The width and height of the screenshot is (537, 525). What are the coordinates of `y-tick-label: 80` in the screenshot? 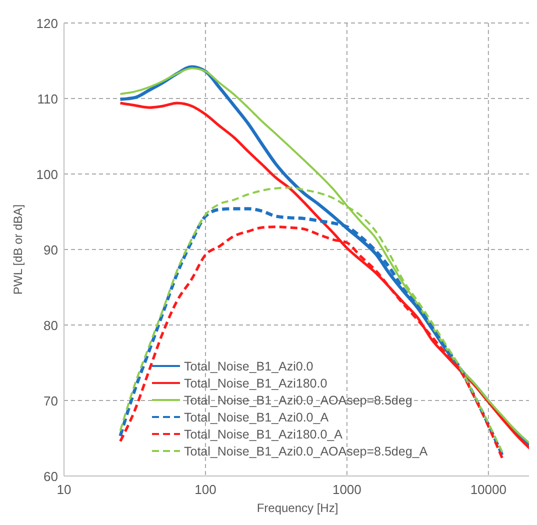 It's located at (51, 325).